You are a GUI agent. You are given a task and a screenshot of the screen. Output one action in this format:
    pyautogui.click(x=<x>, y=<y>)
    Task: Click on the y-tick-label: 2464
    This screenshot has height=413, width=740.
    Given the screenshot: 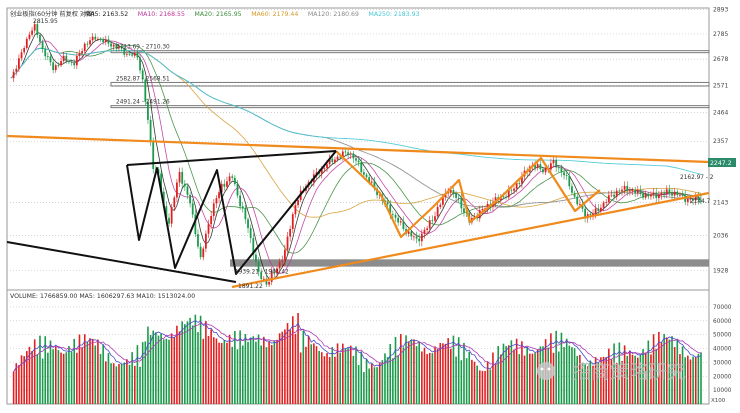 What is the action you would take?
    pyautogui.click(x=720, y=113)
    